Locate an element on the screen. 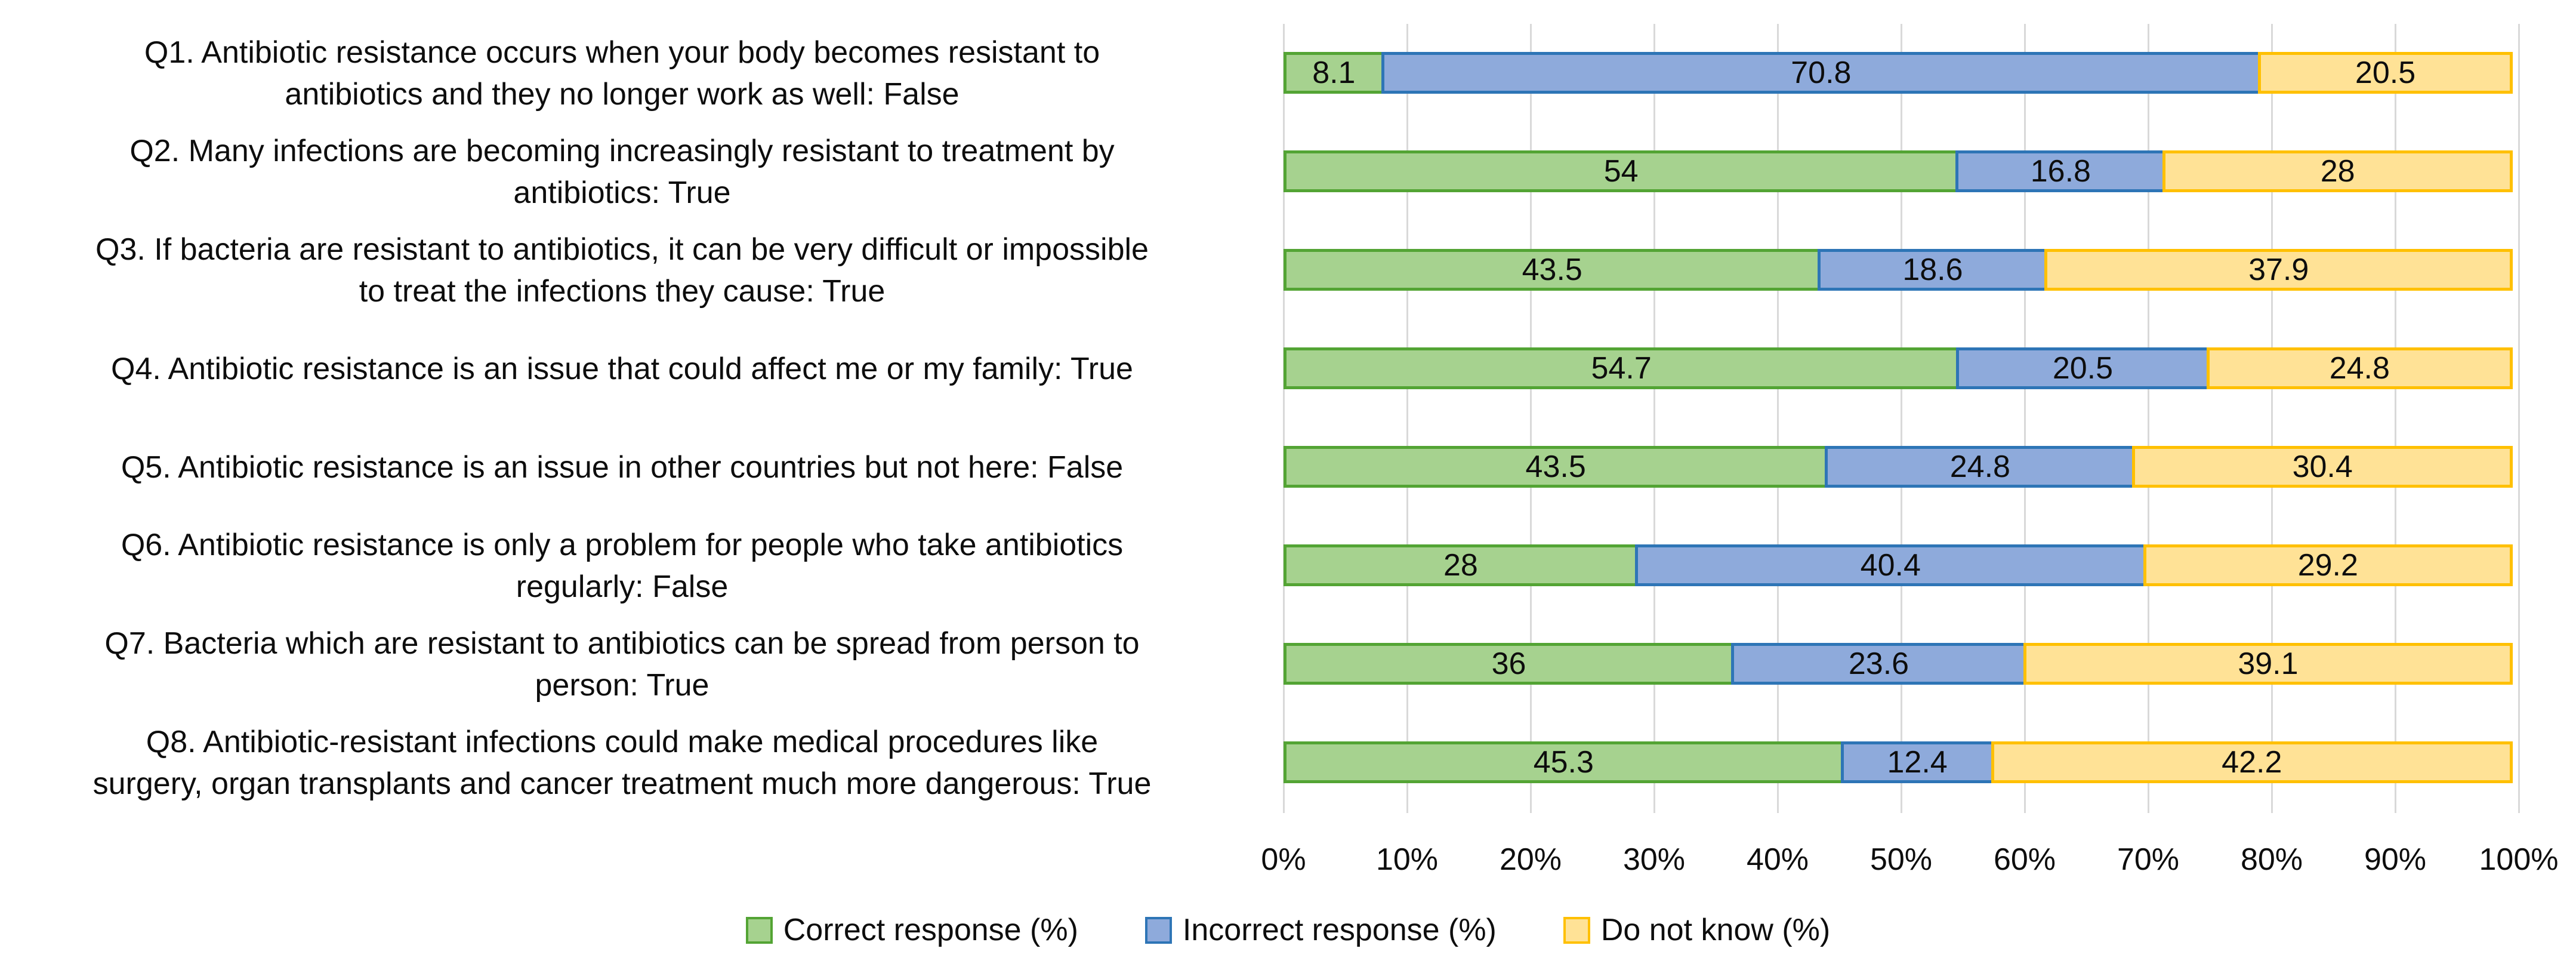  legend-item: Do not know (%) is located at coordinates (1697, 930).